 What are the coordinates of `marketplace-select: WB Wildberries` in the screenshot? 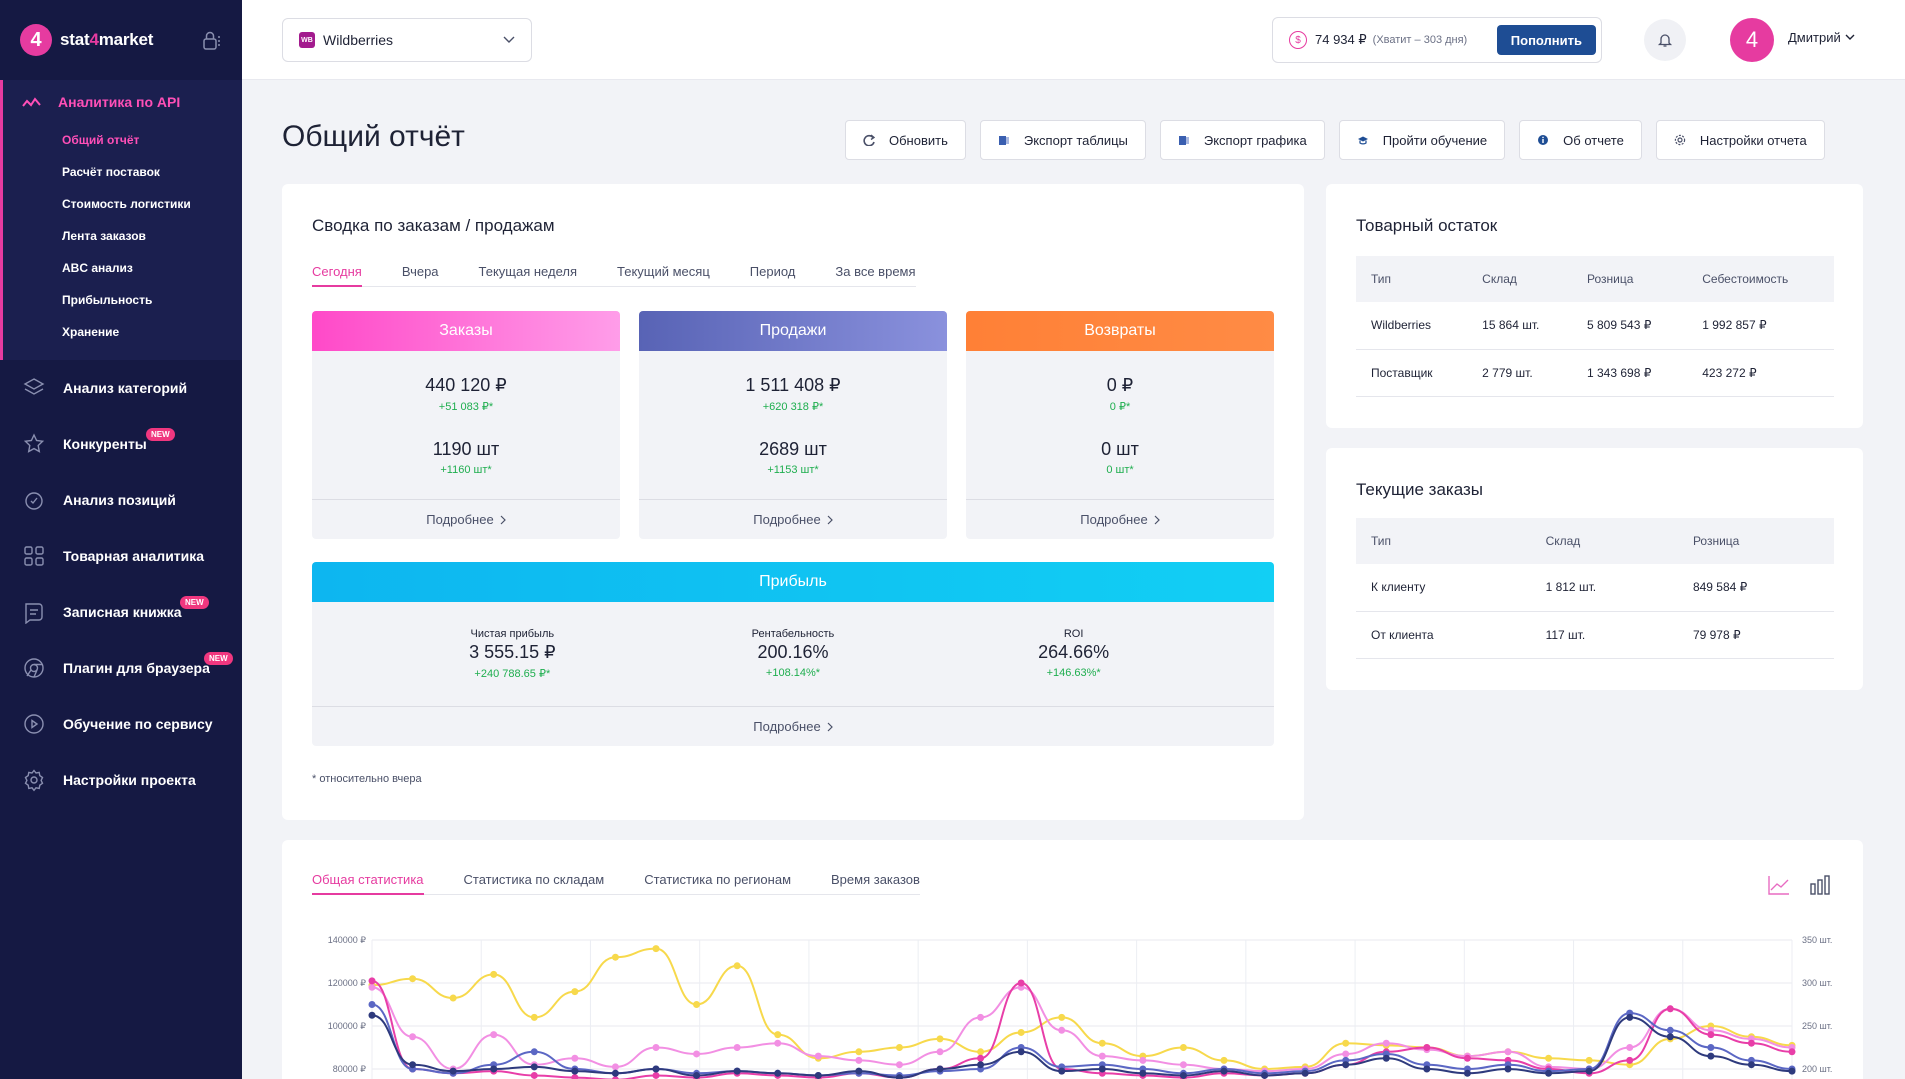 It's located at (407, 40).